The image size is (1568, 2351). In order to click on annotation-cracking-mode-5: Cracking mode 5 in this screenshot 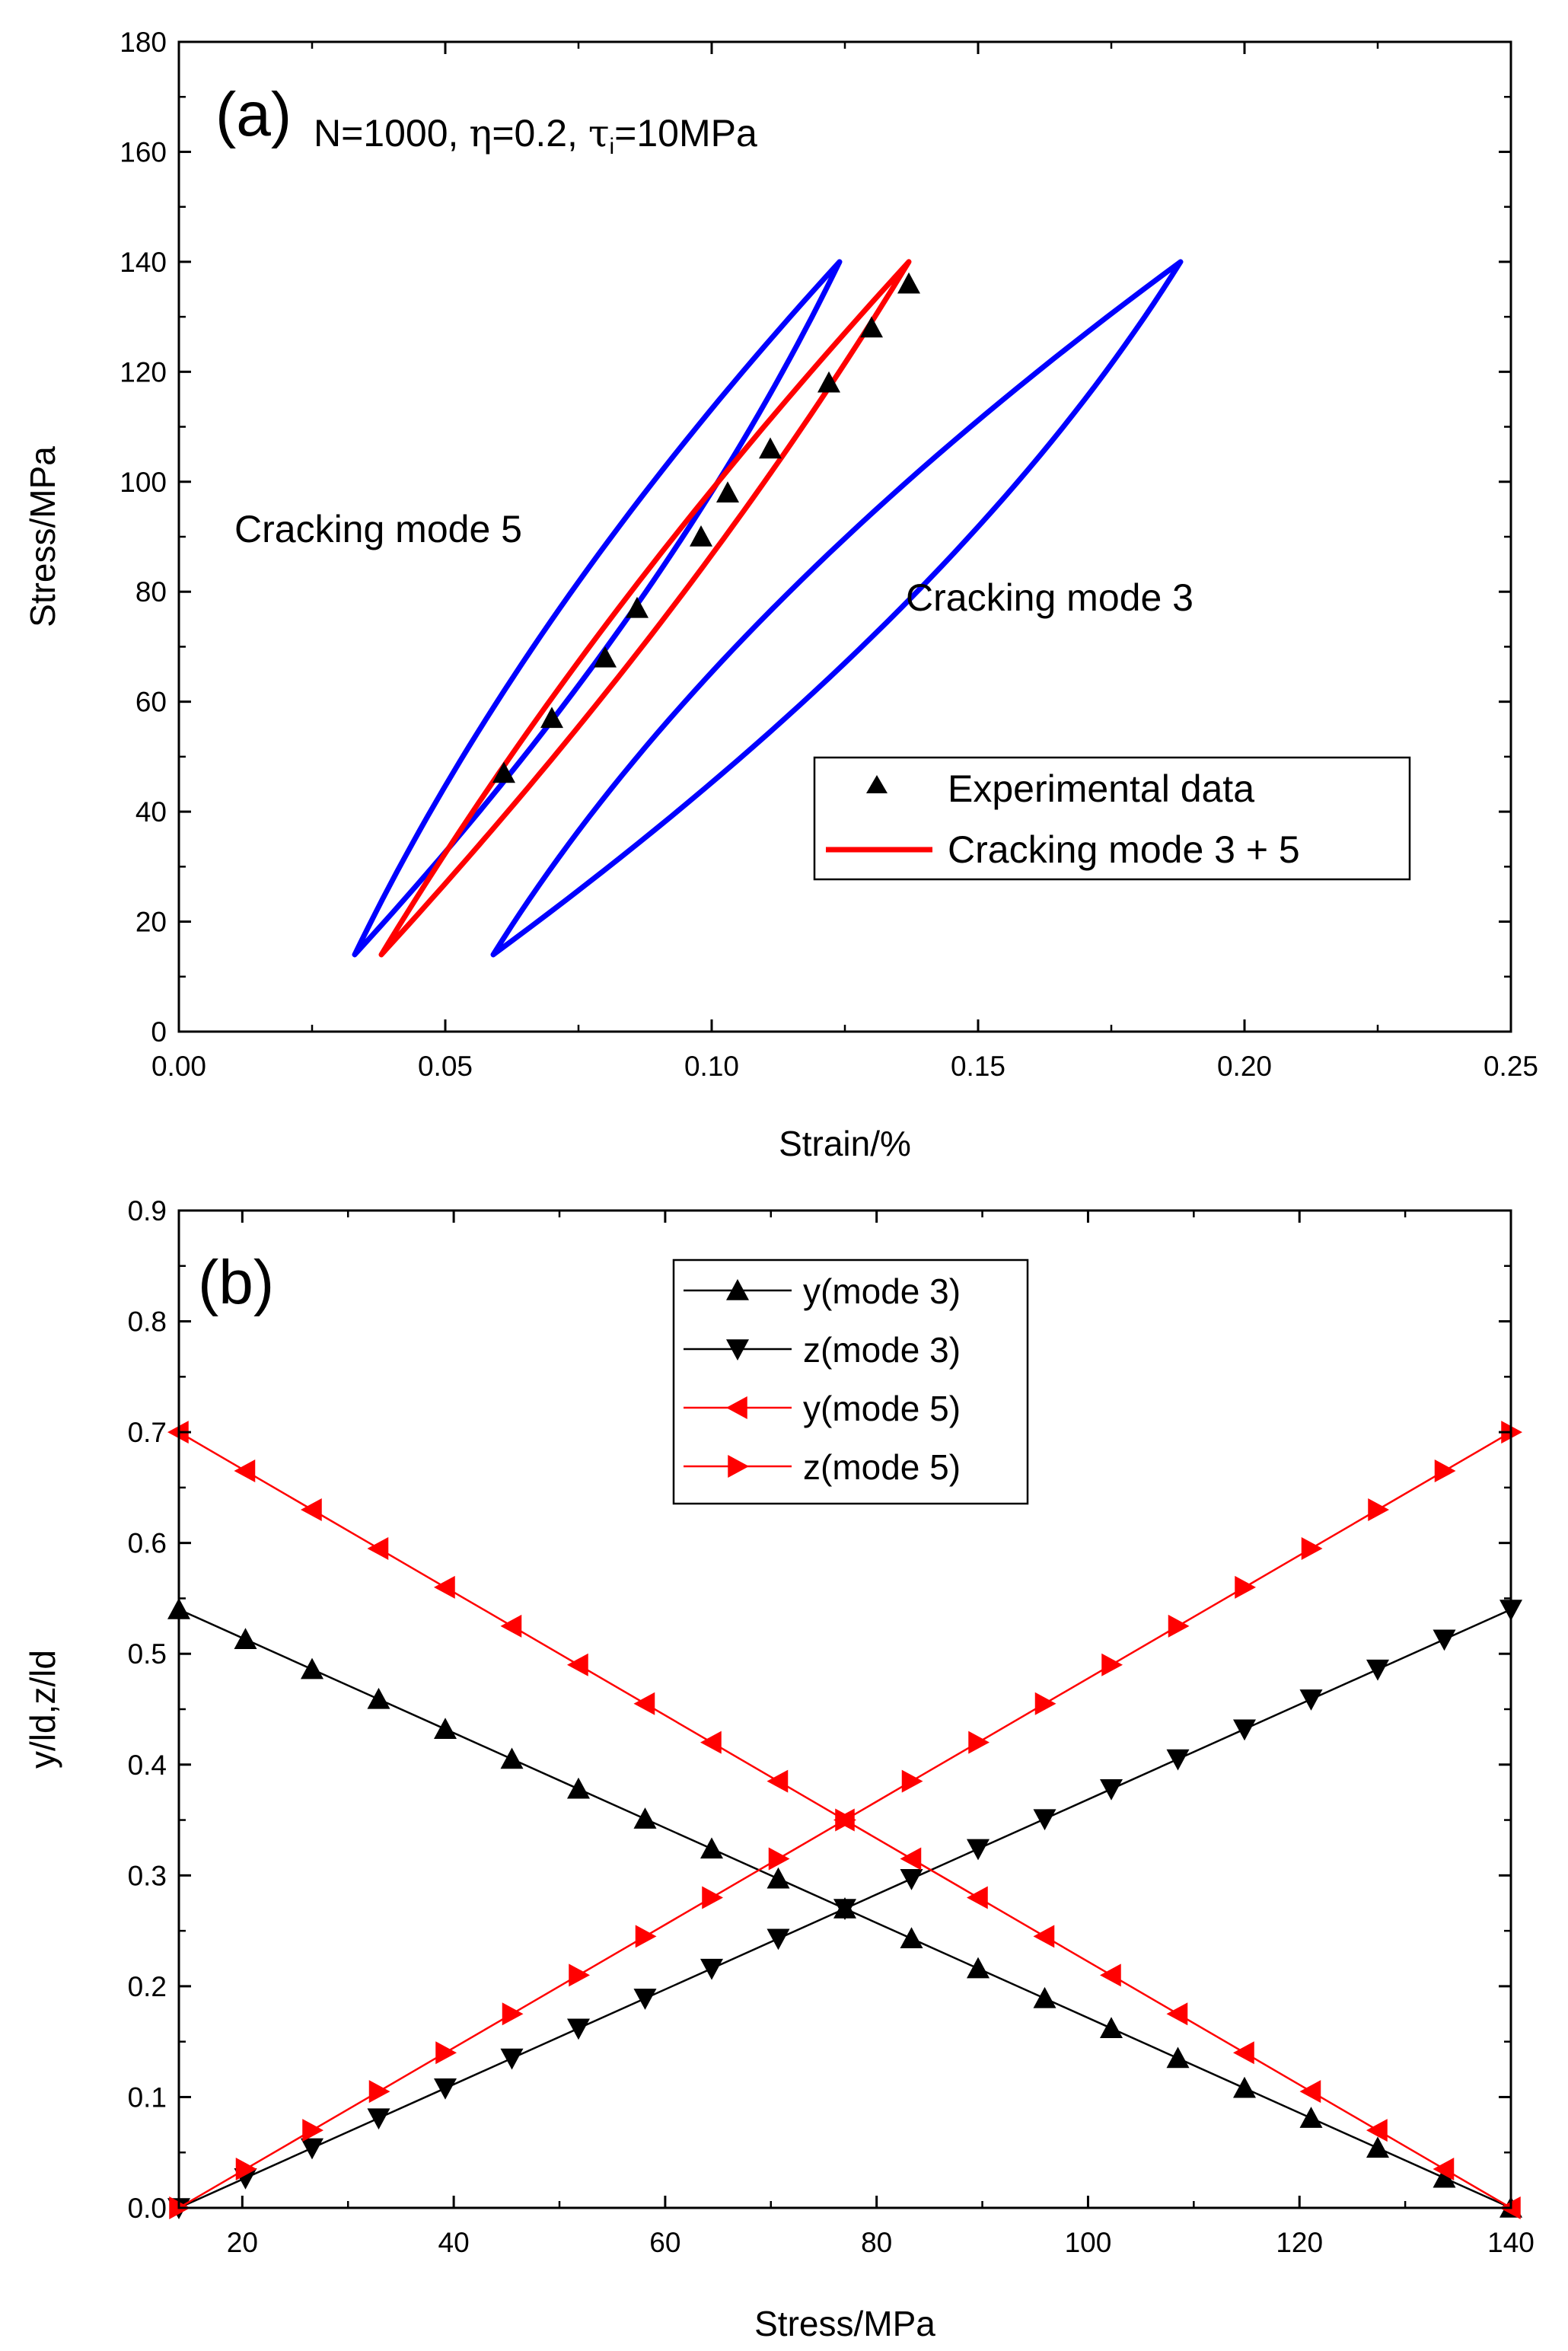, I will do `click(378, 529)`.